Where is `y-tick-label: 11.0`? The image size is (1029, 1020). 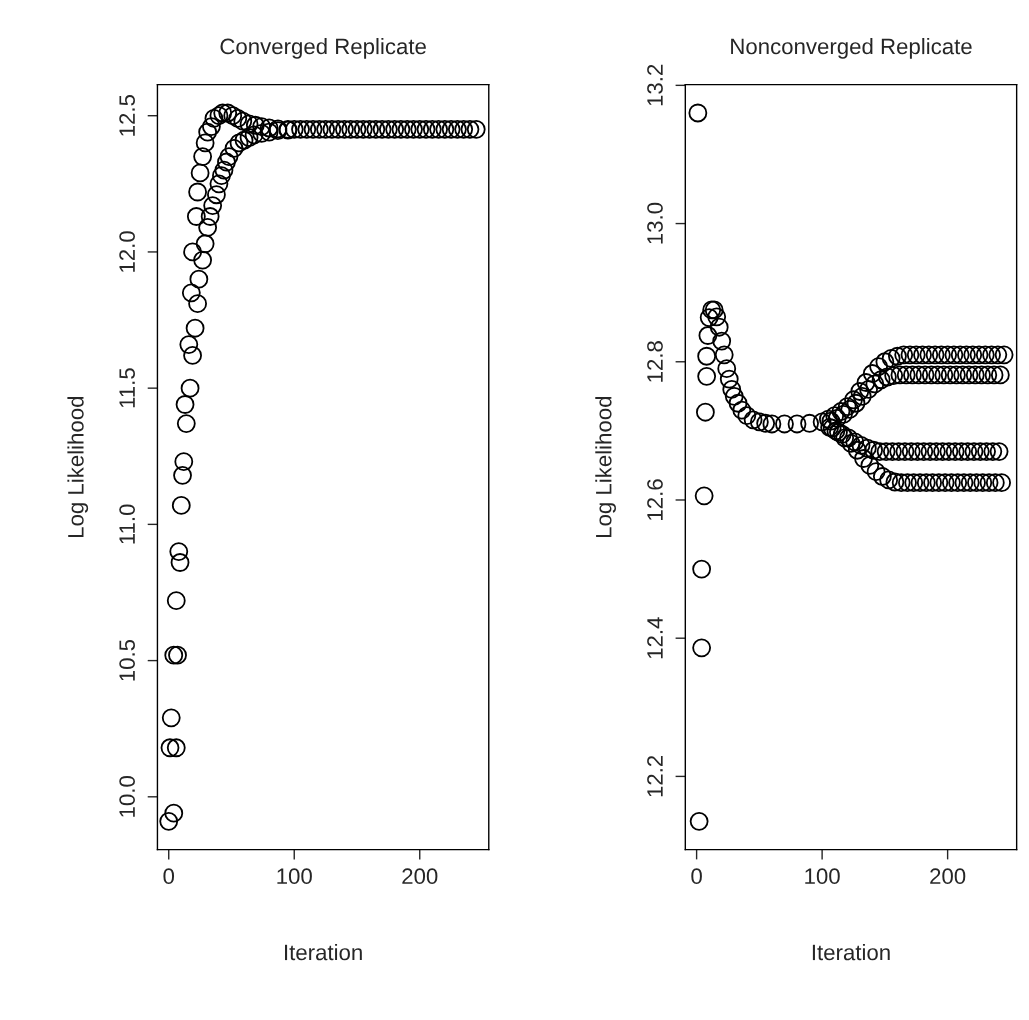 y-tick-label: 11.0 is located at coordinates (127, 524).